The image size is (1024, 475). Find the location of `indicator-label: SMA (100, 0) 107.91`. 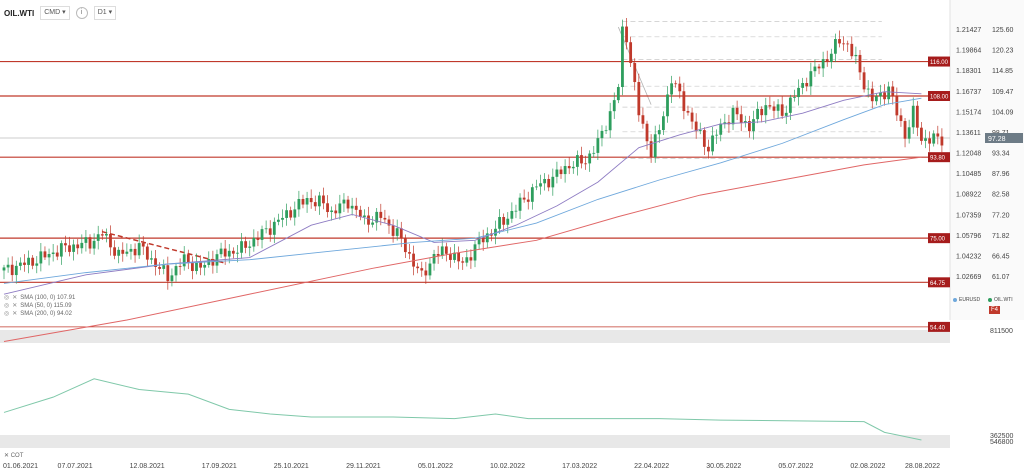

indicator-label: SMA (100, 0) 107.91 is located at coordinates (48, 297).